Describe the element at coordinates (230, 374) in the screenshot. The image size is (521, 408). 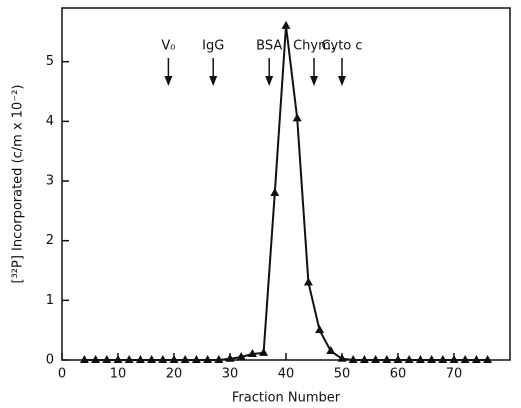
I see `x-tick-label: 30` at that location.